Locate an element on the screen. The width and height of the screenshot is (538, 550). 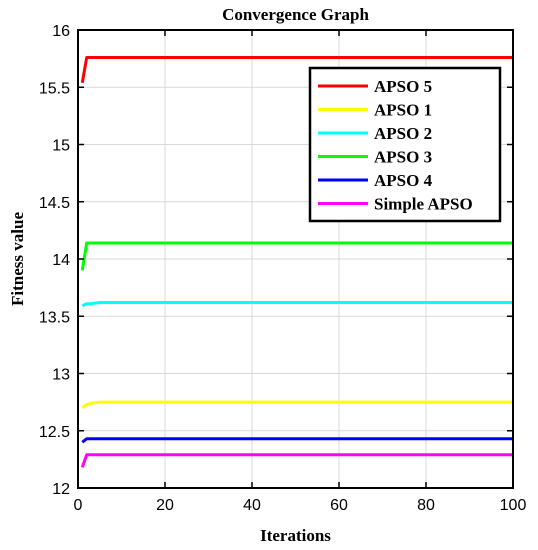
x-tick-label: 60 is located at coordinates (339, 505).